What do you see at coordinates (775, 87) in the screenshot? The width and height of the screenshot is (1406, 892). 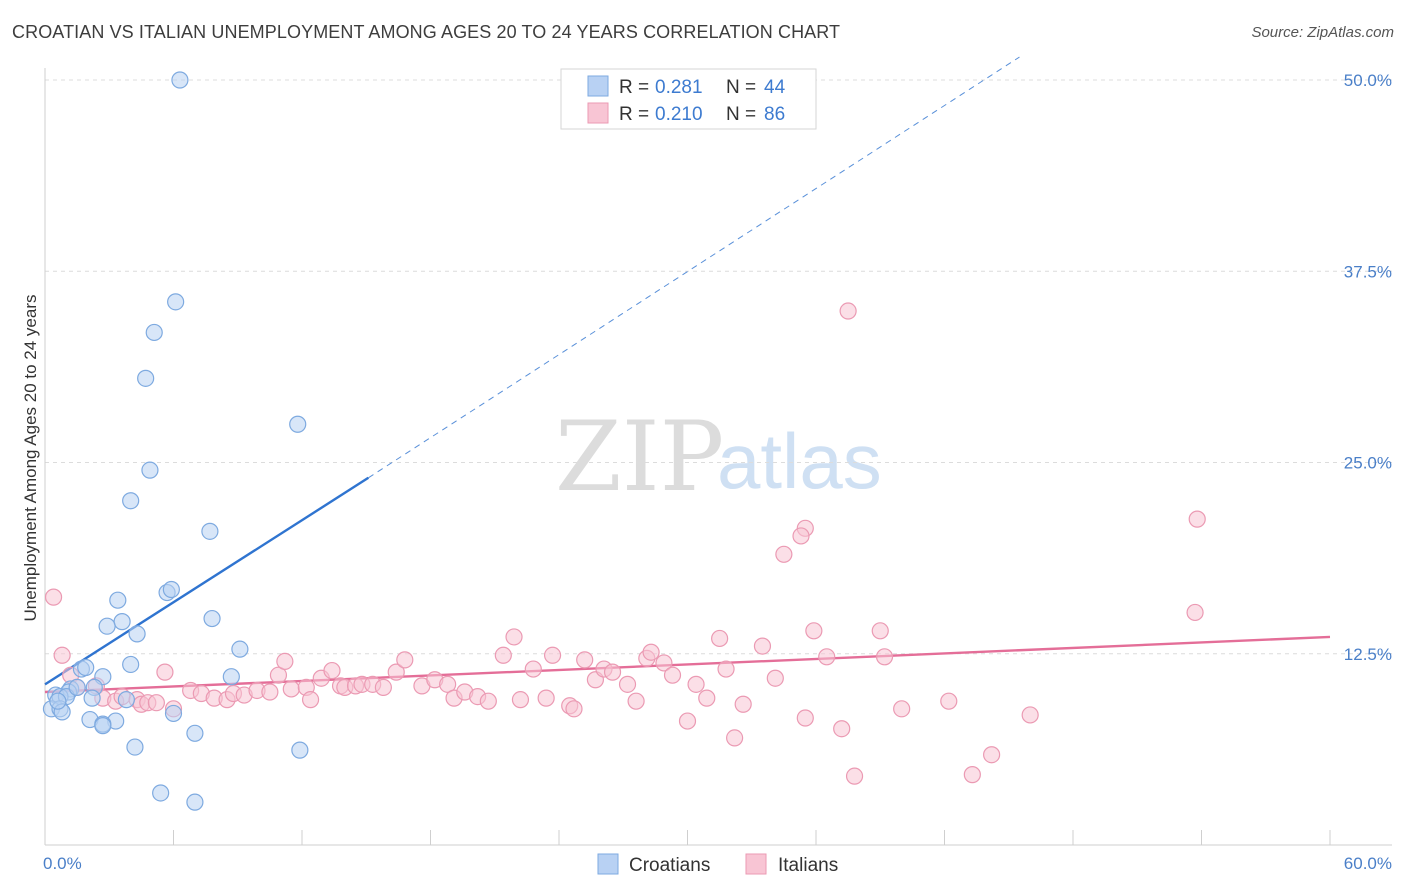 I see `croatians-n-value: 44` at bounding box center [775, 87].